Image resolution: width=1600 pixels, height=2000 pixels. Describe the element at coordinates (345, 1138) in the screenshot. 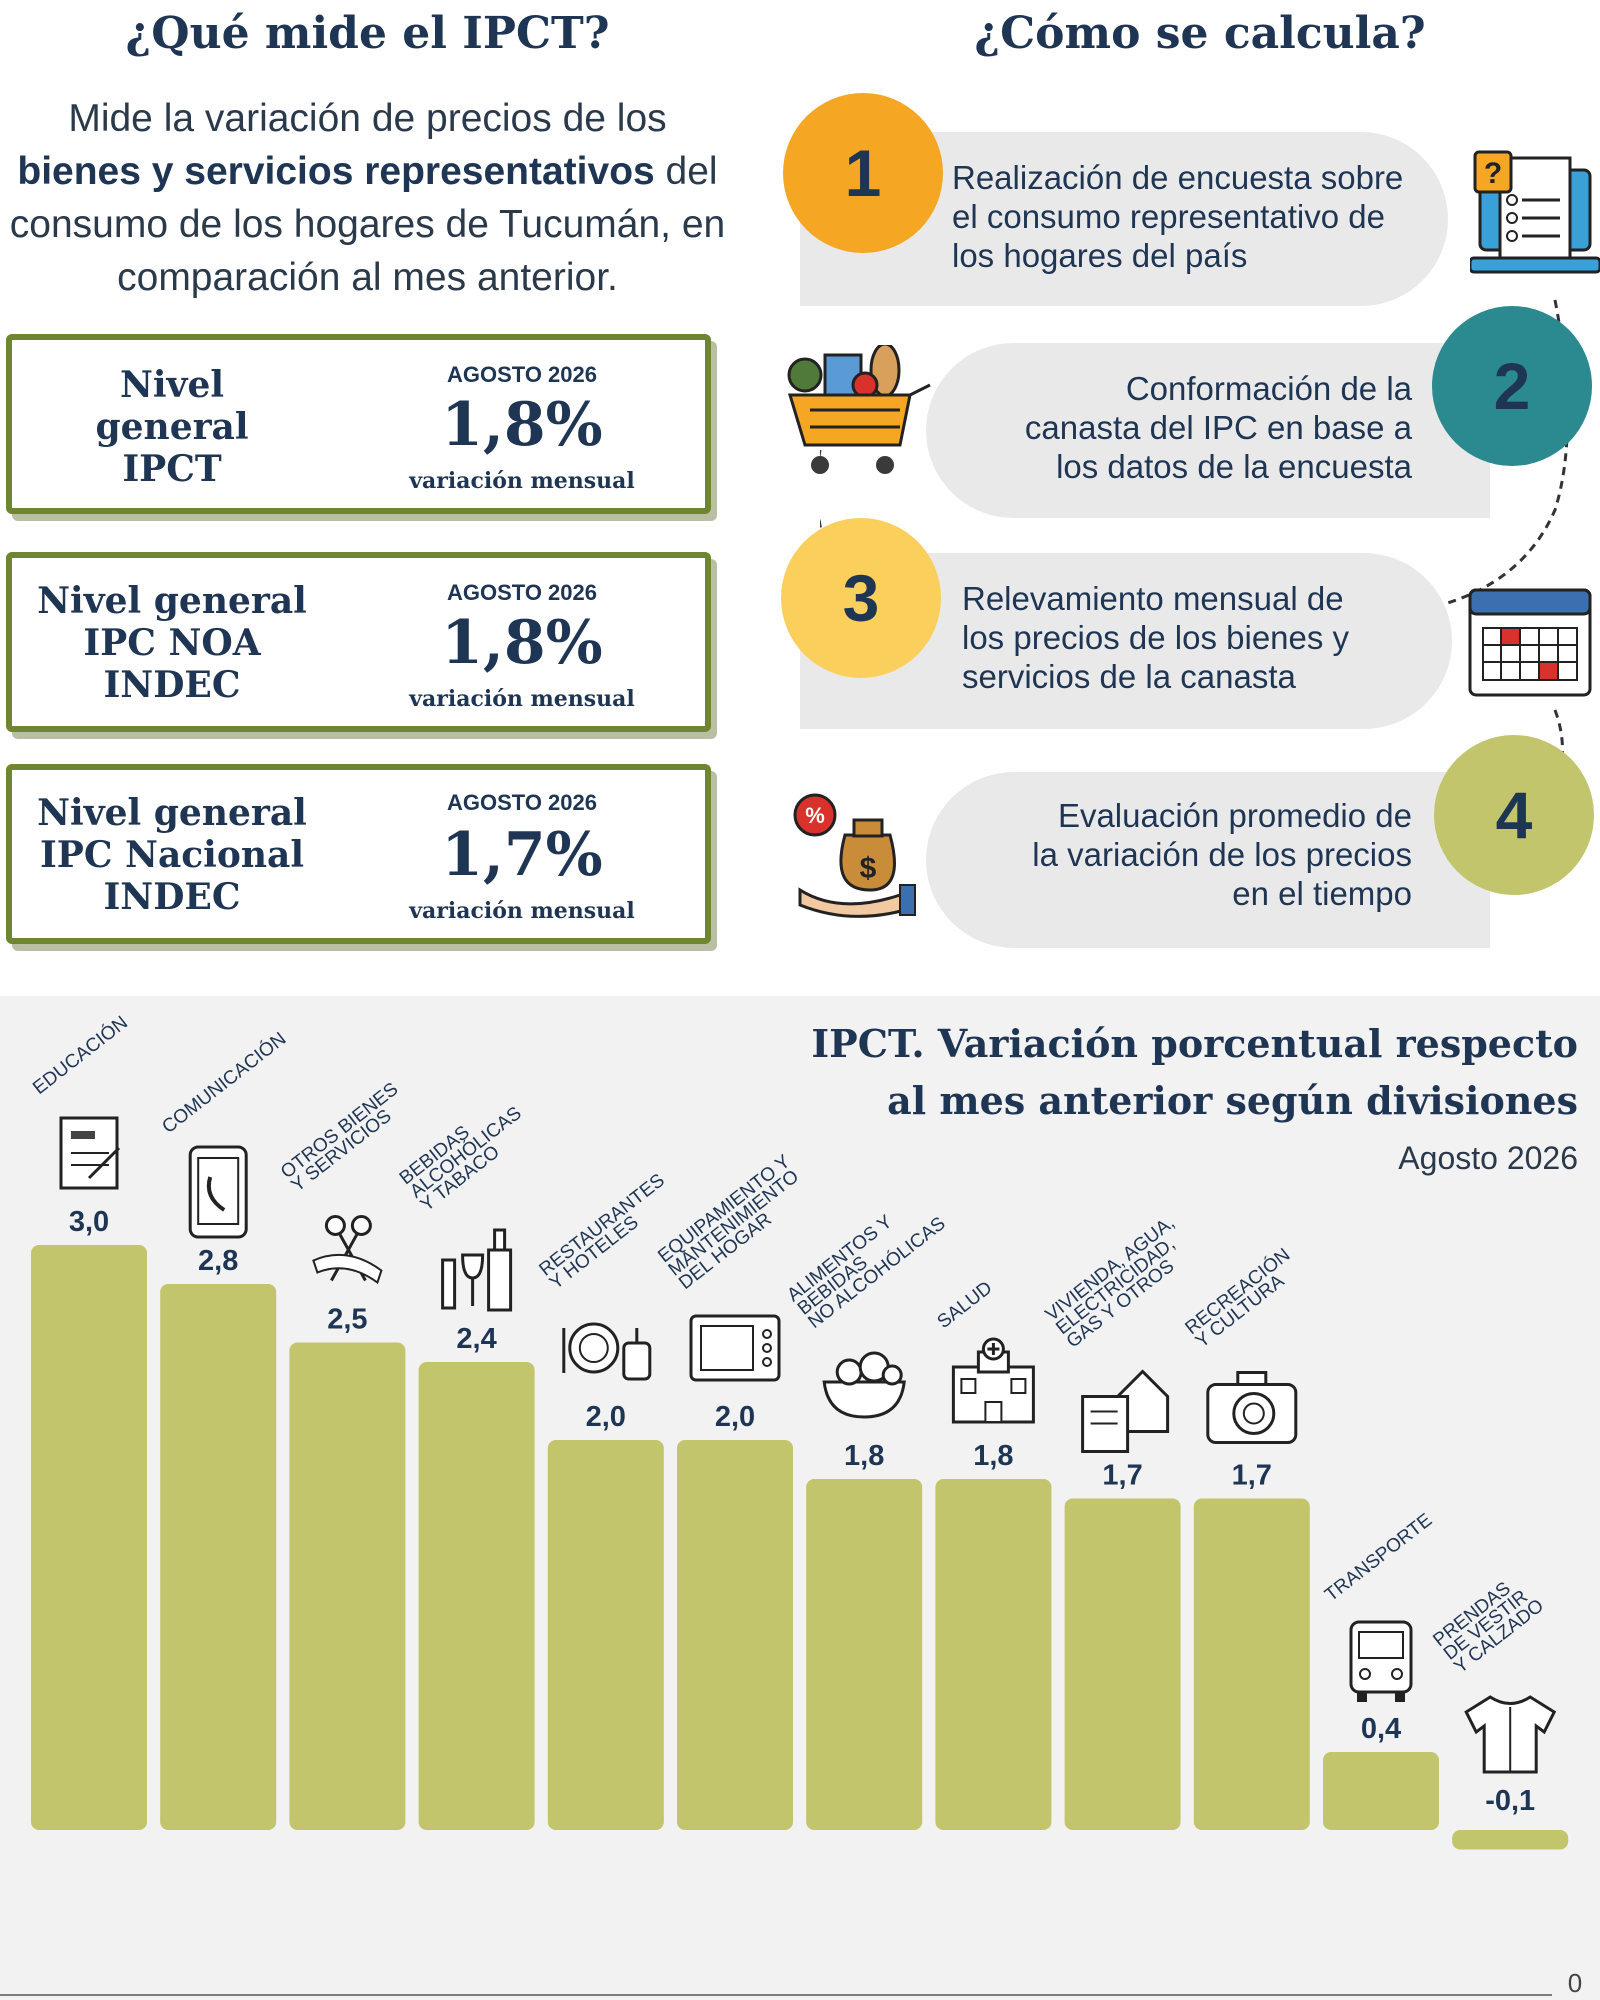

I see `category-label: OTROS BIENESY SERVICIOS` at that location.